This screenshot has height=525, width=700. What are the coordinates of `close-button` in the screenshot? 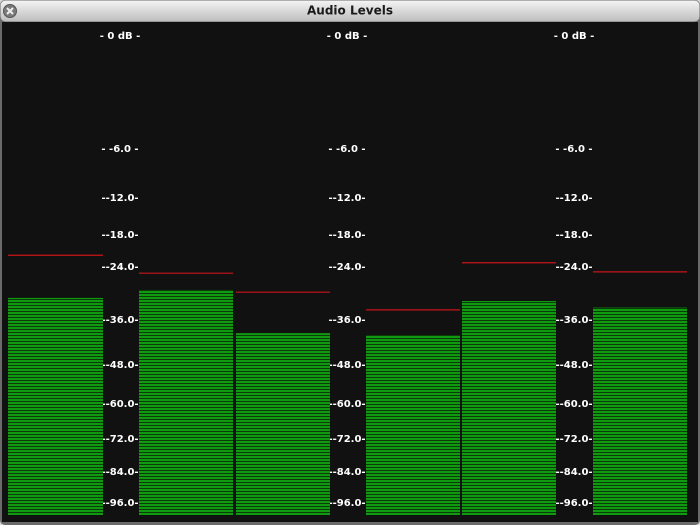 It's located at (10, 11).